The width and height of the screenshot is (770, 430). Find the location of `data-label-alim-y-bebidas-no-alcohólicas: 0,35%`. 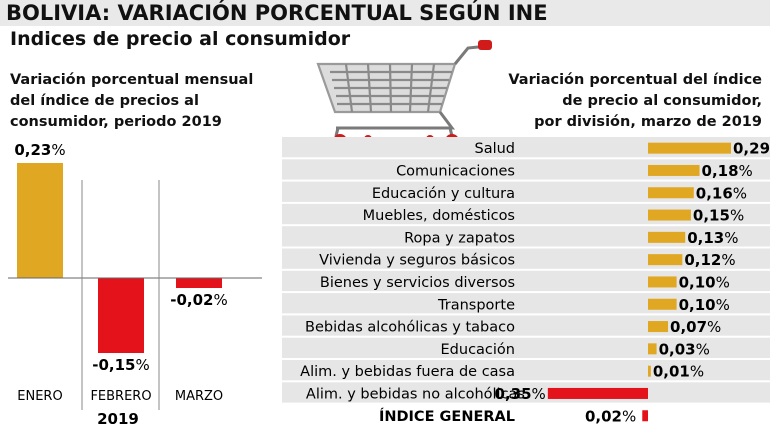

data-label-alim-y-bebidas-no-alcohólicas: 0,35% is located at coordinates (520, 394).